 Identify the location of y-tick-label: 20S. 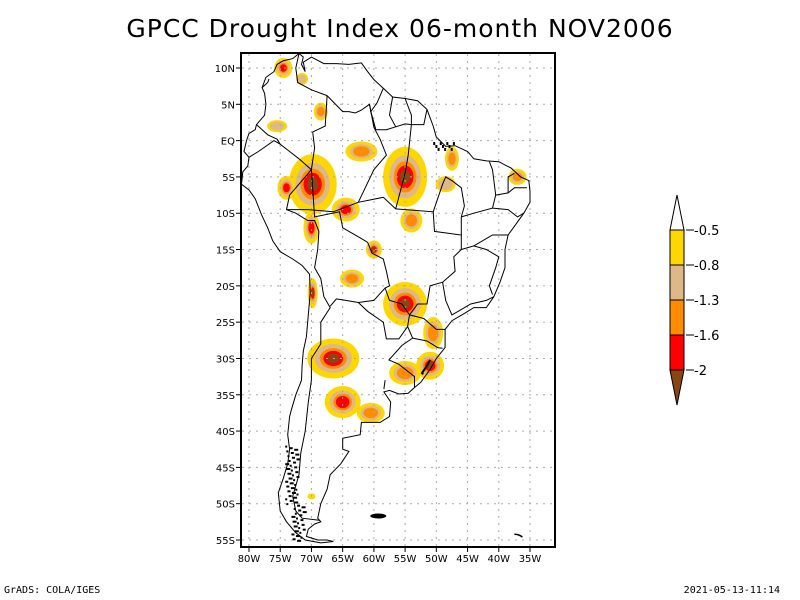
(225, 287).